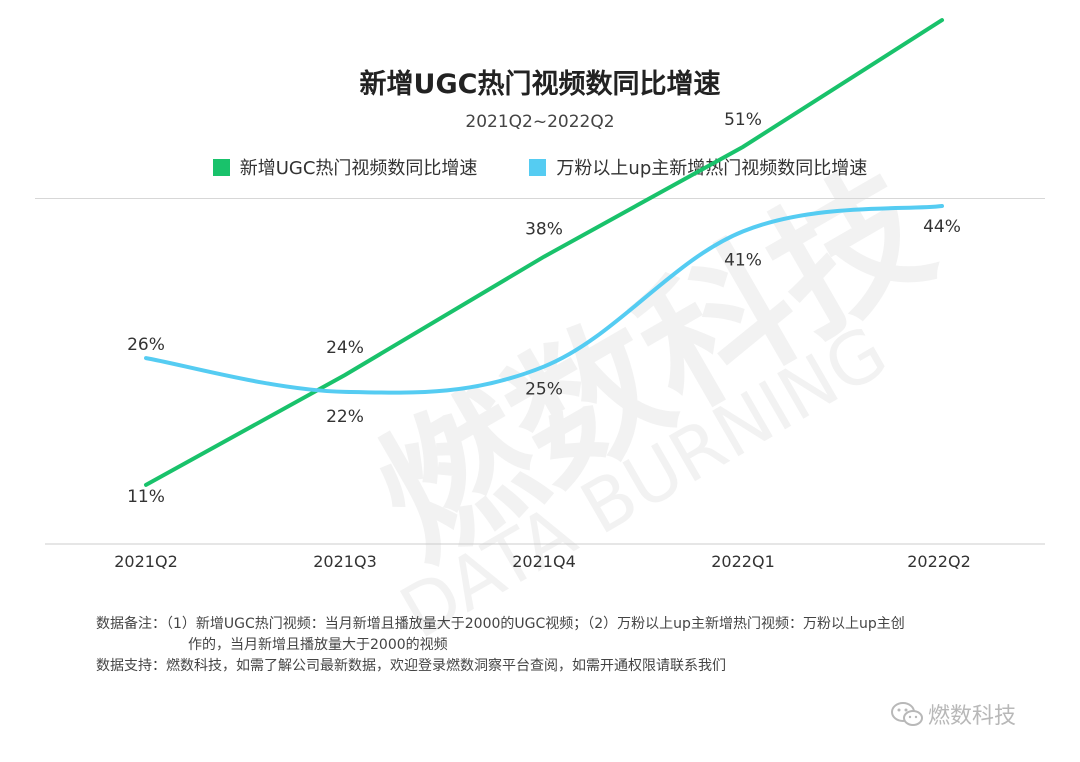  What do you see at coordinates (544, 561) in the screenshot?
I see `x-tick-label: 2021Q4` at bounding box center [544, 561].